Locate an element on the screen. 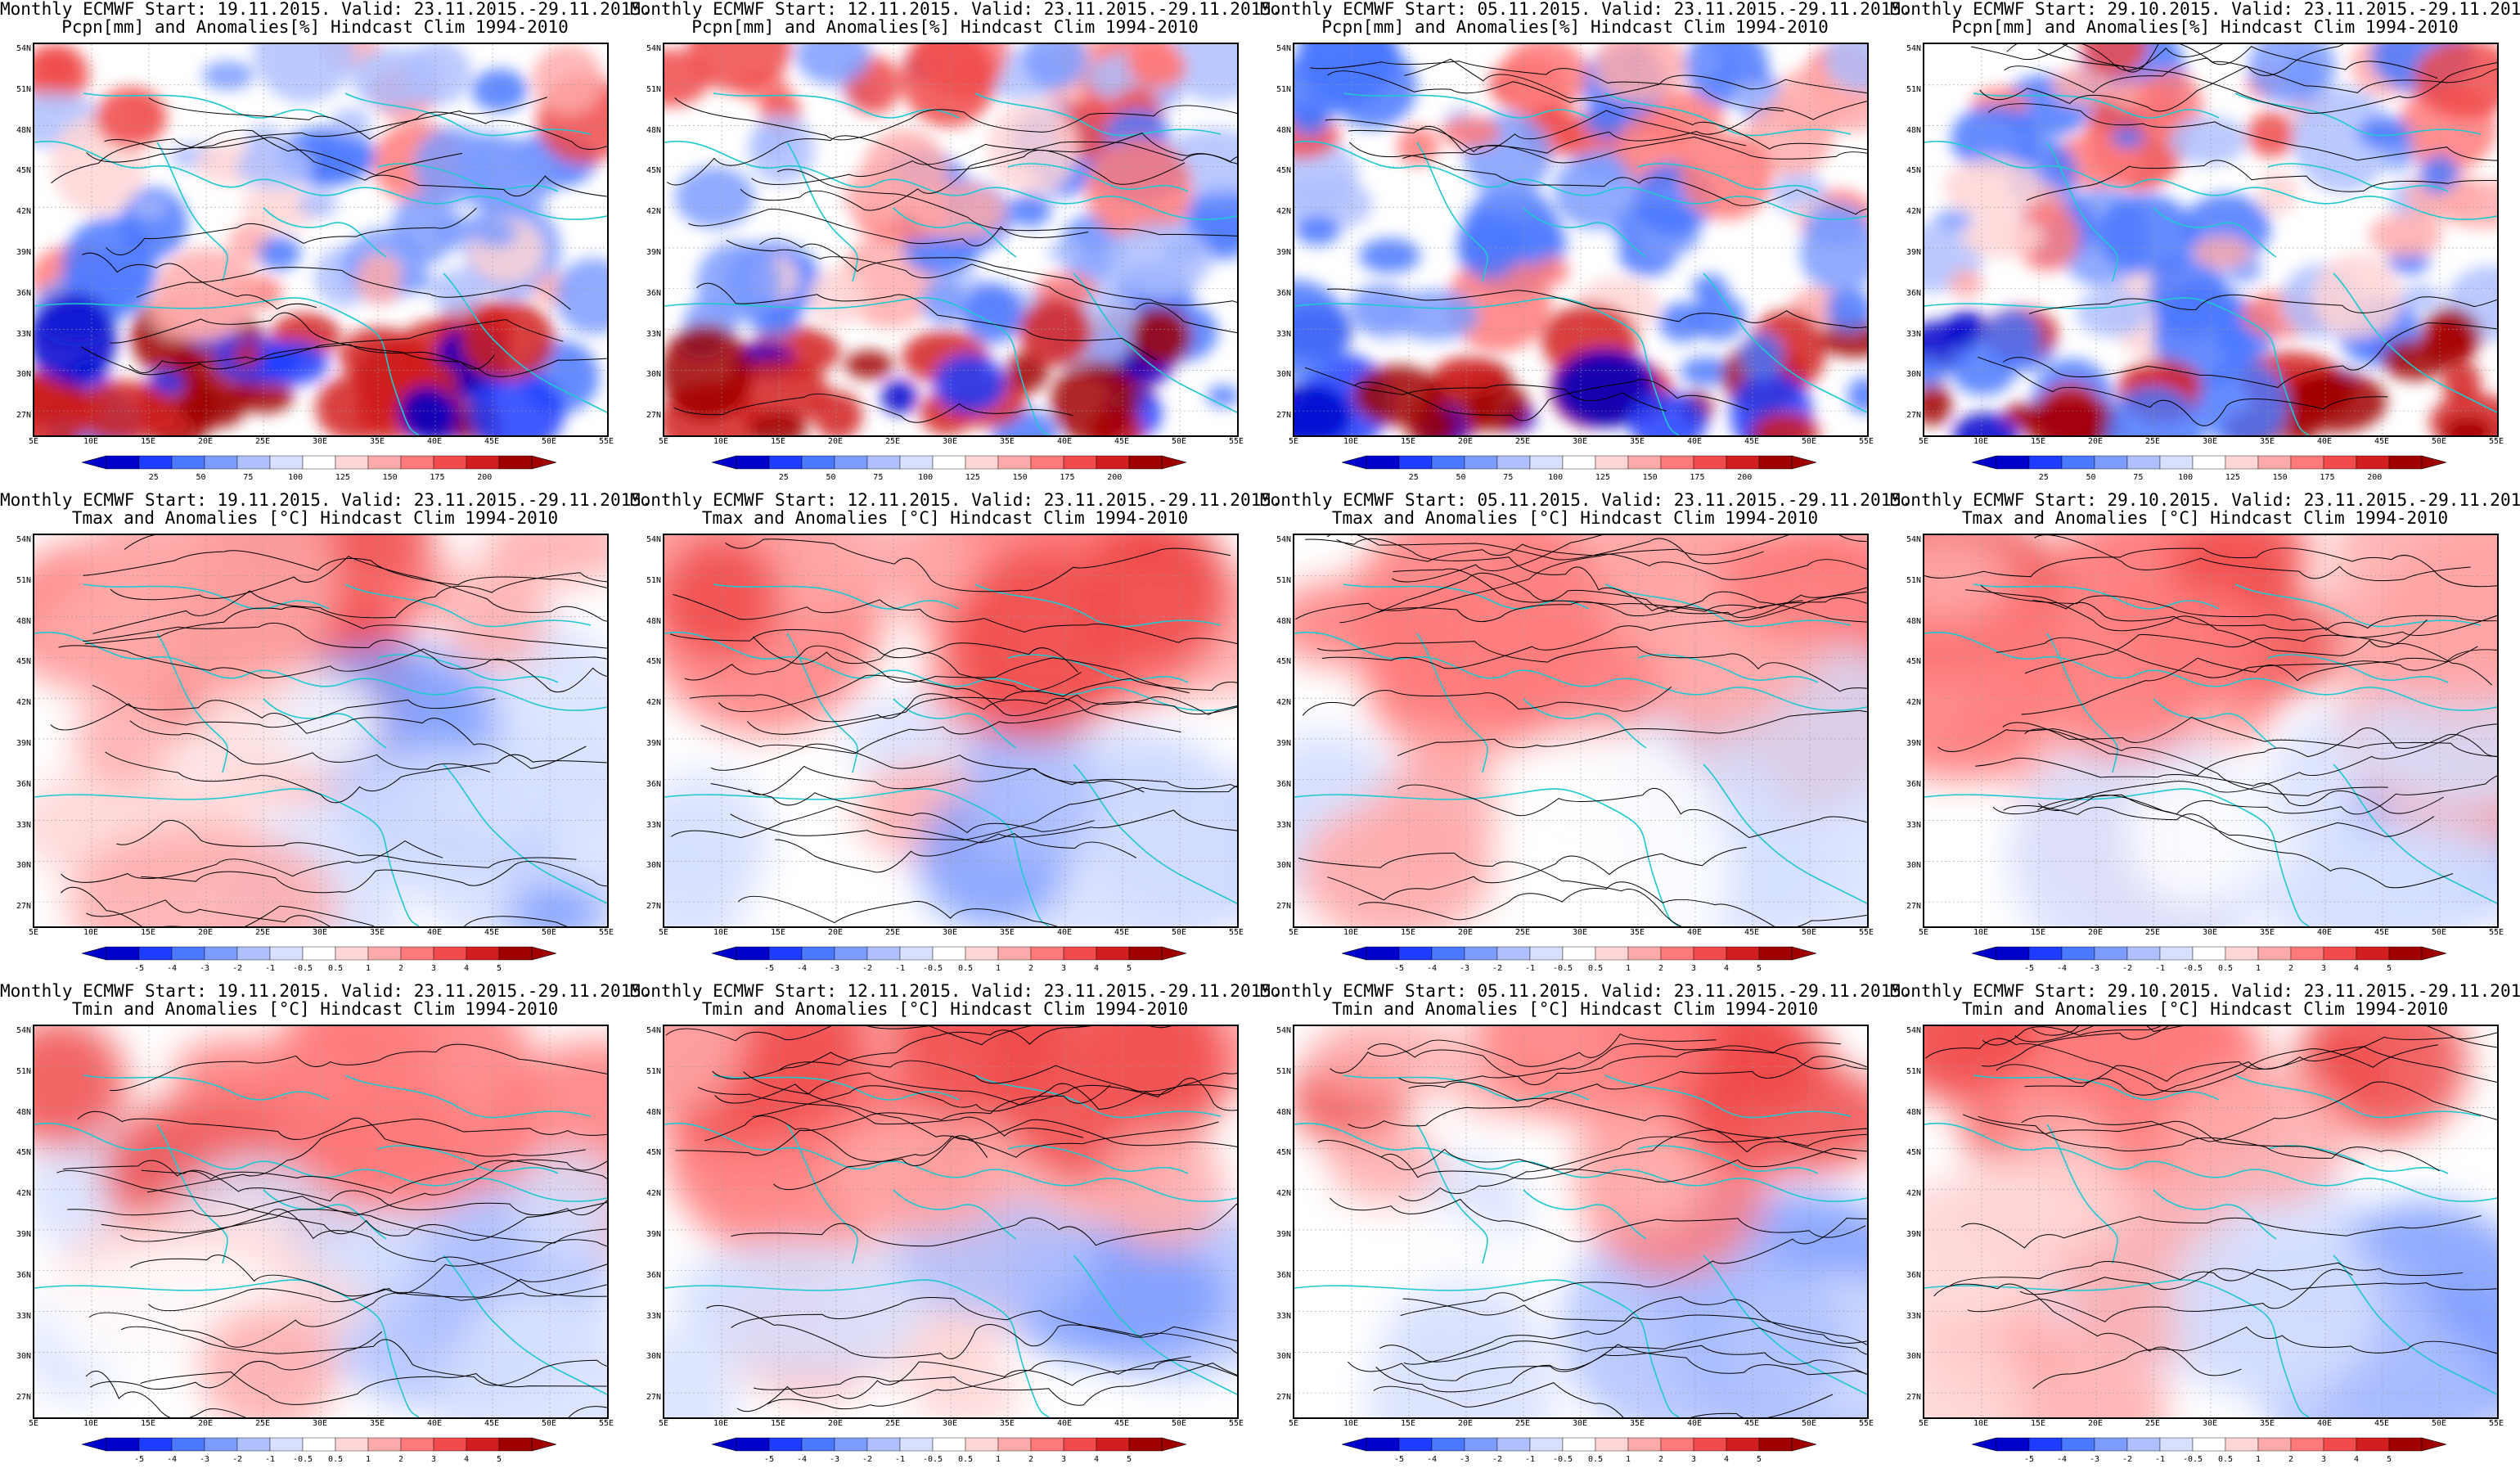 This screenshot has width=2520, height=1473. colorbar-label: -2 is located at coordinates (1498, 969).